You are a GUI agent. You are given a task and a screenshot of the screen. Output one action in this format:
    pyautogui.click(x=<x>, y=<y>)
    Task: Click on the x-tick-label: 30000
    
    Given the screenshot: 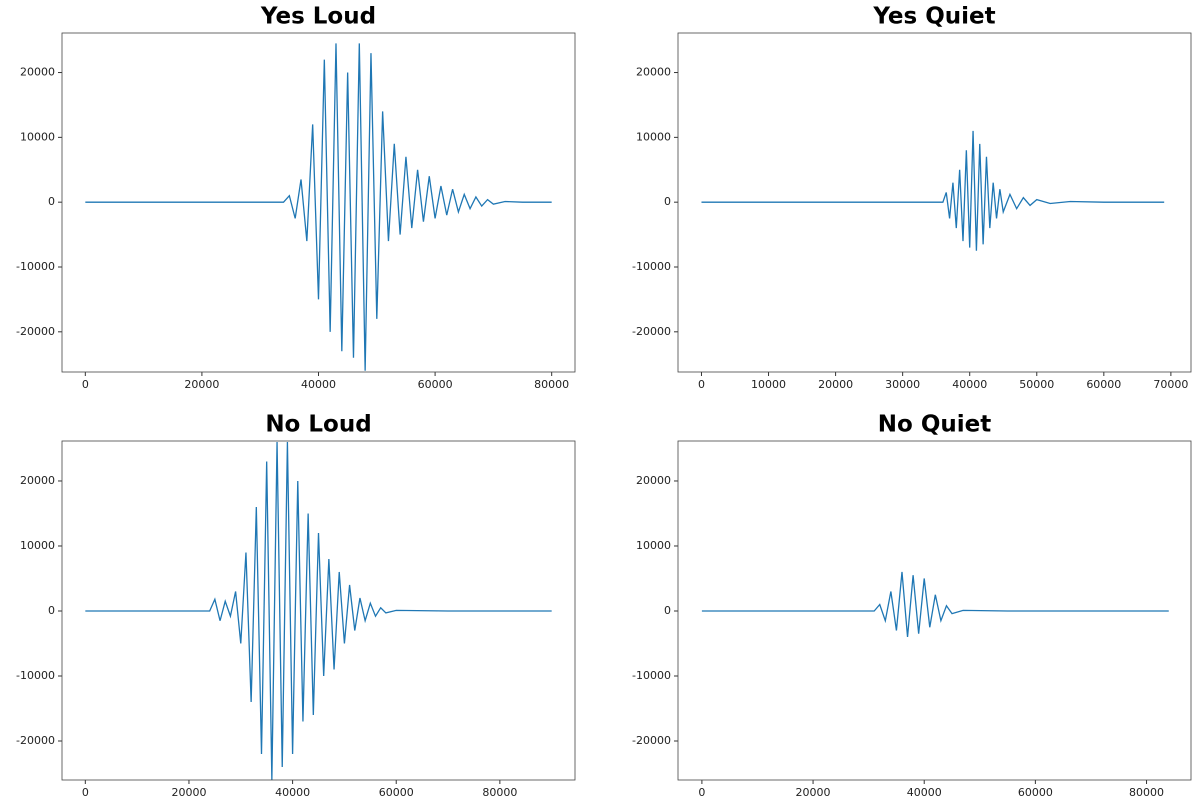 What is the action you would take?
    pyautogui.click(x=902, y=384)
    